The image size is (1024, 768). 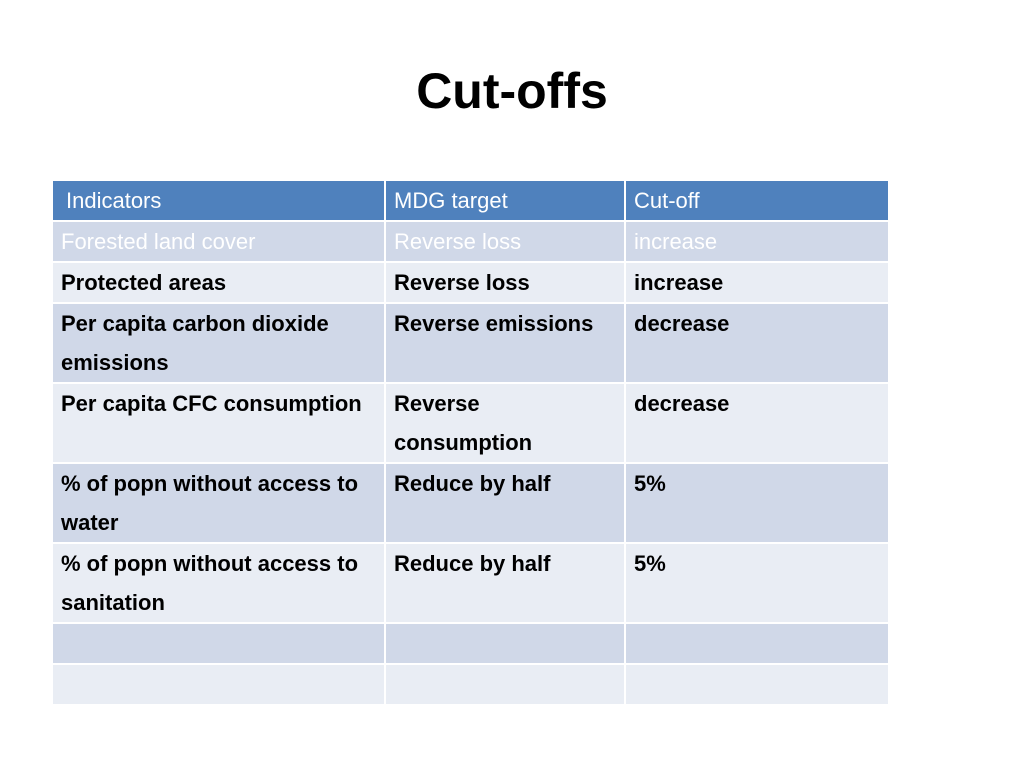 I want to click on cell-indicator: Per capita carbon dioxide emissions, so click(x=218, y=343).